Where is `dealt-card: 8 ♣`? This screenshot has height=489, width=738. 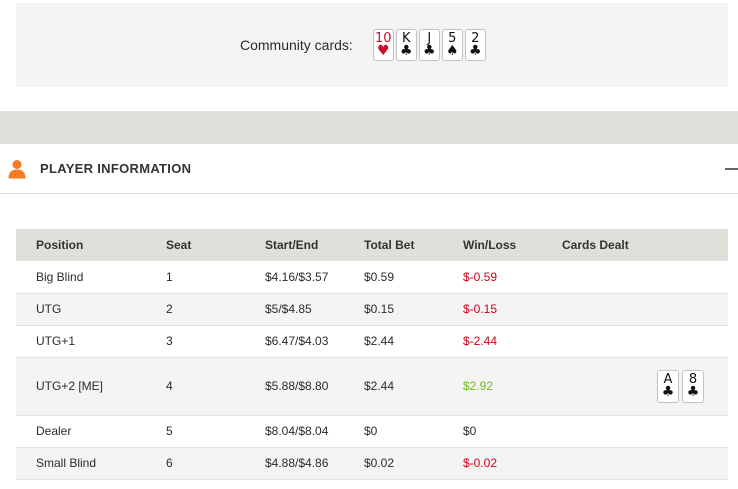
dealt-card: 8 ♣ is located at coordinates (693, 386).